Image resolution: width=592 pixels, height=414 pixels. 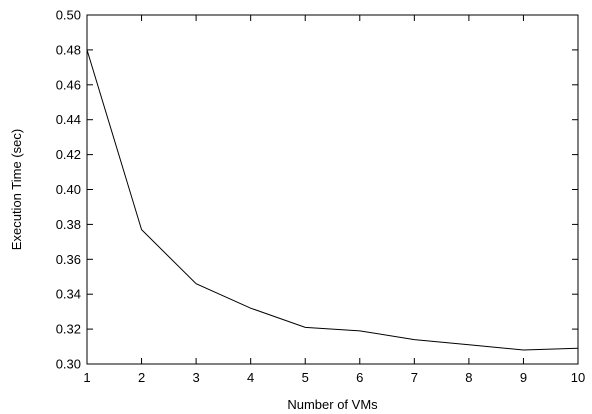 I want to click on y-tick-label: 0.42, so click(x=68, y=154).